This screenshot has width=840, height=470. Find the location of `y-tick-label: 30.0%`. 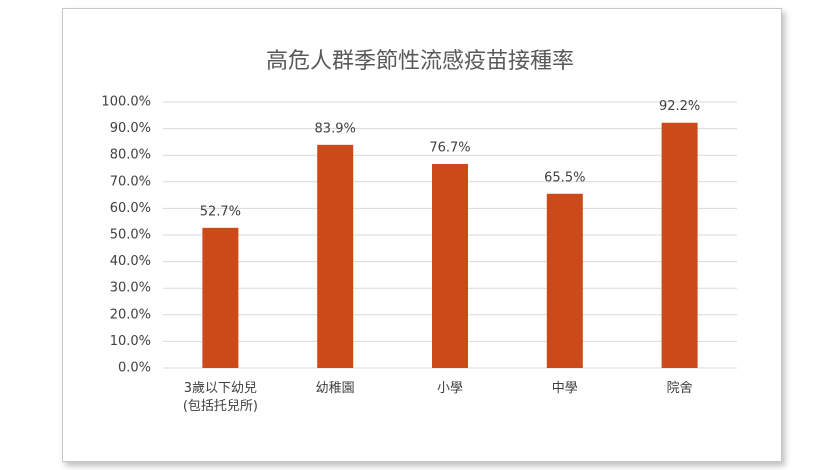

y-tick-label: 30.0% is located at coordinates (130, 288).